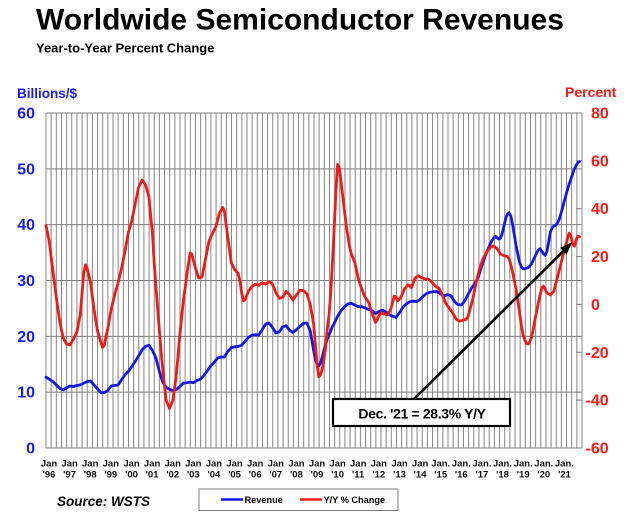 The image size is (640, 528). I want to click on svg-text: 50, so click(26, 169).